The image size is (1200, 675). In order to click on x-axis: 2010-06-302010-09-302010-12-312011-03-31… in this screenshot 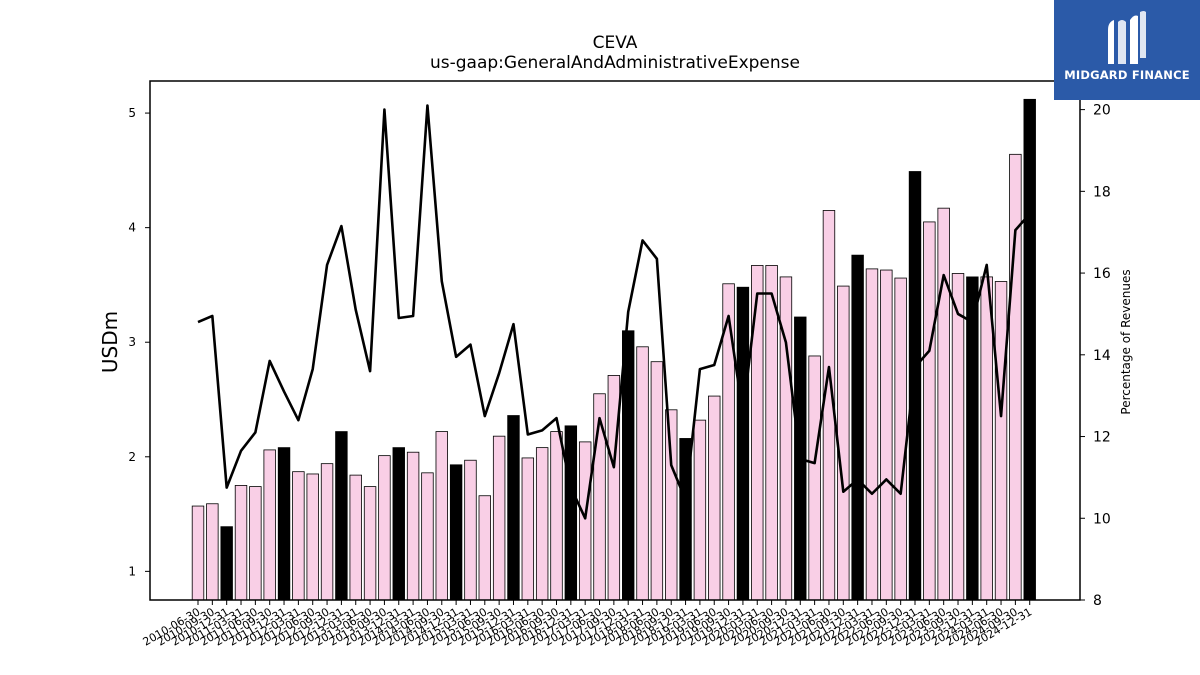, I will do `click(587, 624)`.